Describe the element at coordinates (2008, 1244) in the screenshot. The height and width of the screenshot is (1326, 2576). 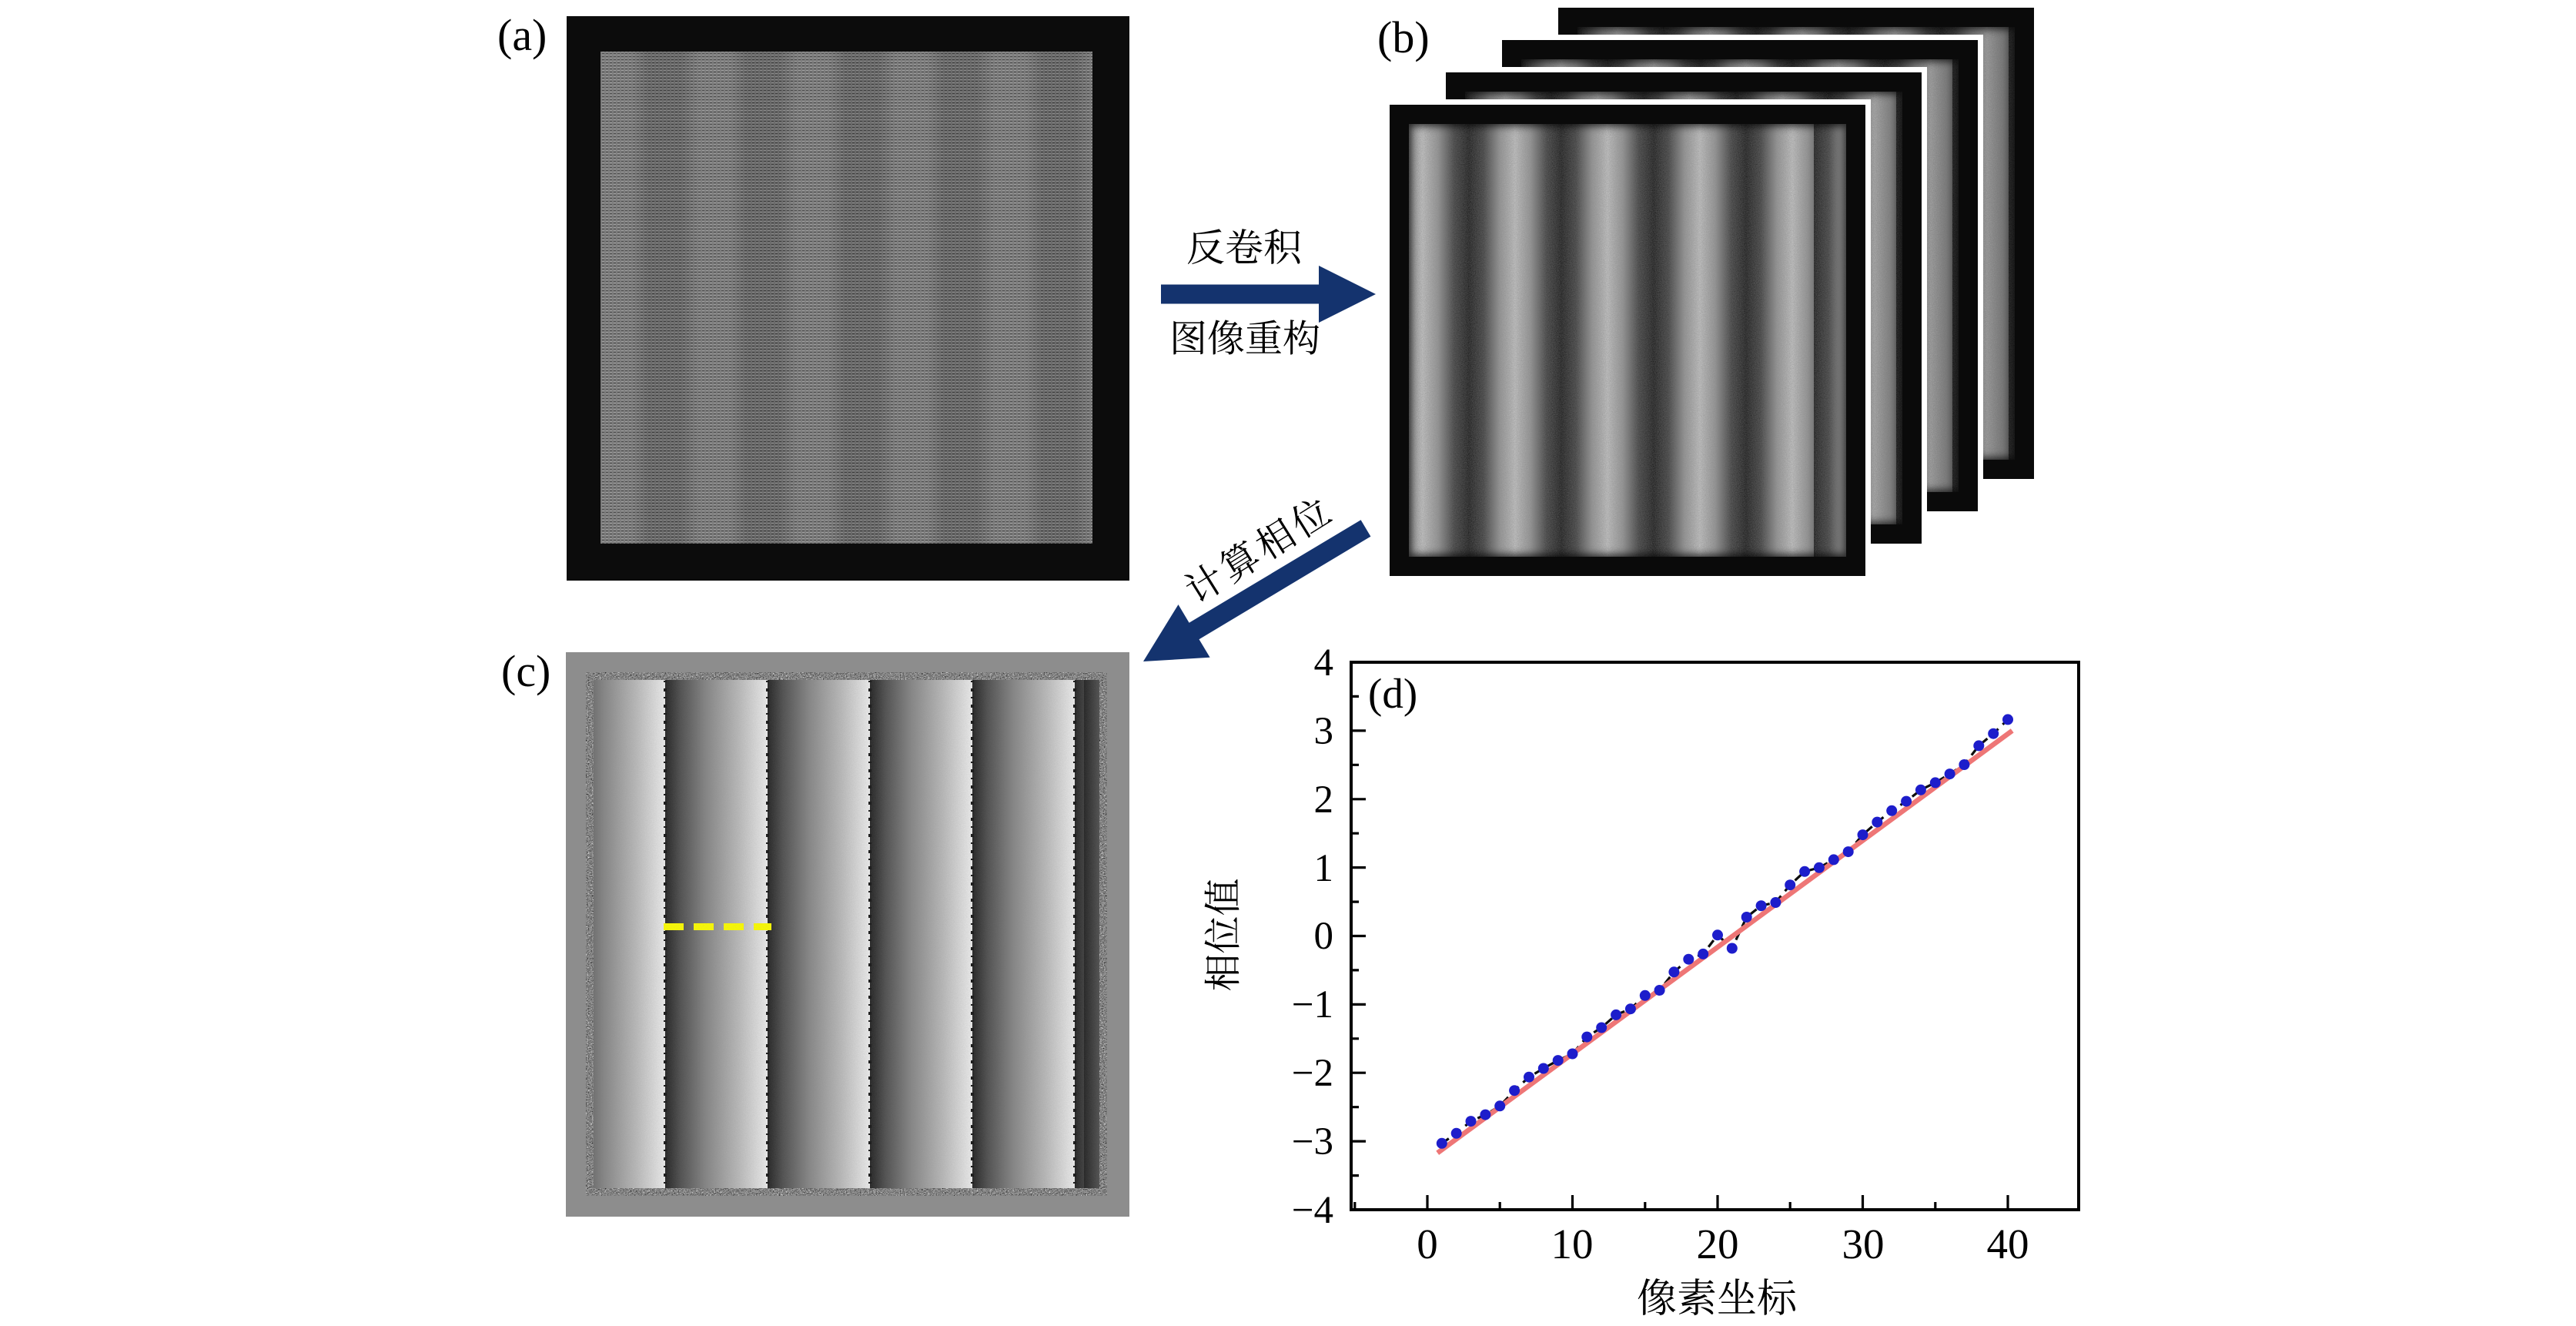
I see `svg-text: 40` at that location.